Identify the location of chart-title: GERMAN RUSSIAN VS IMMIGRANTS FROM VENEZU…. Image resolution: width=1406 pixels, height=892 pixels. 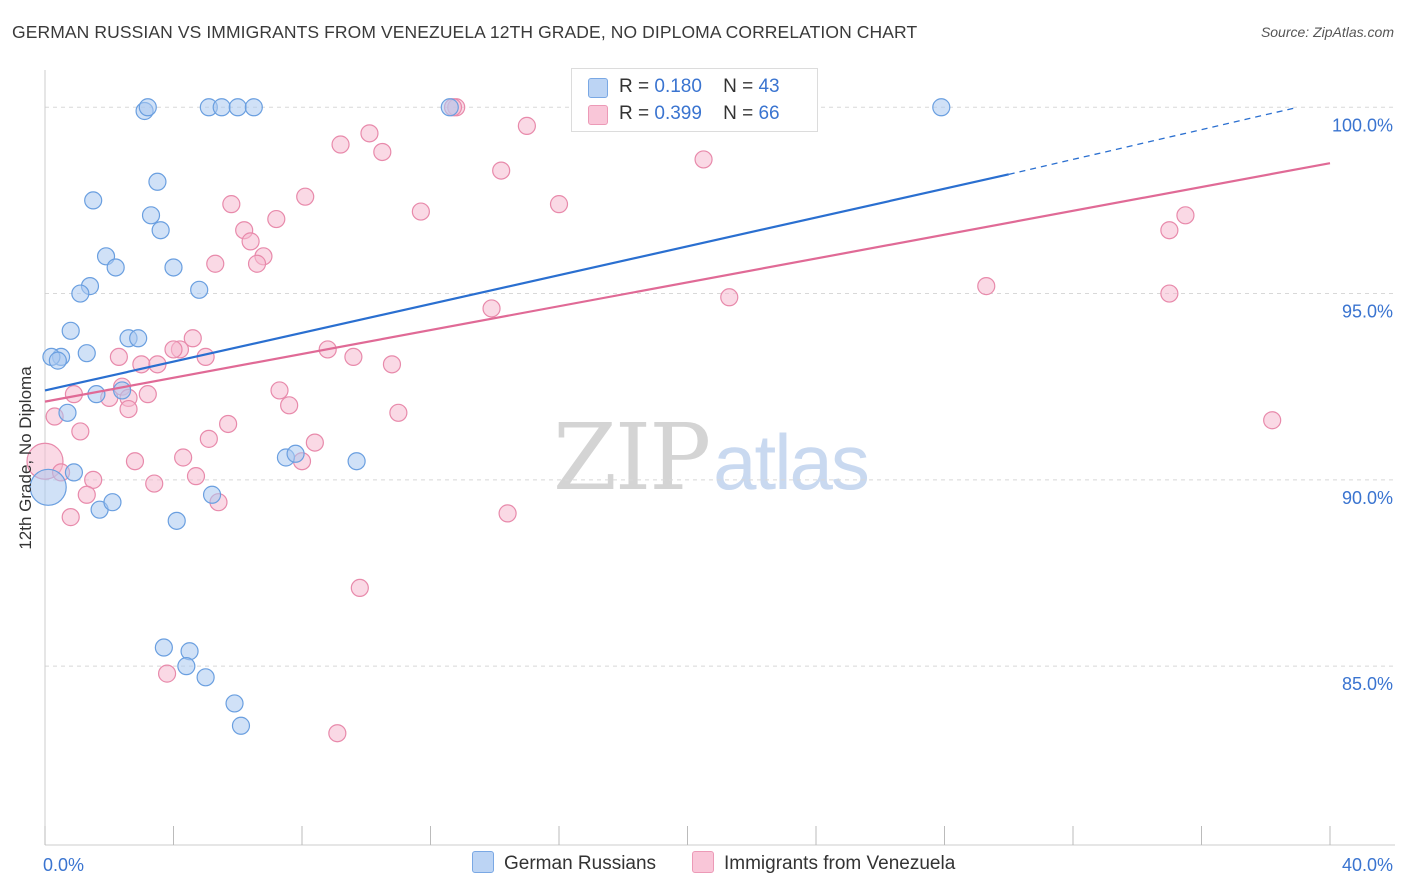
(465, 32).